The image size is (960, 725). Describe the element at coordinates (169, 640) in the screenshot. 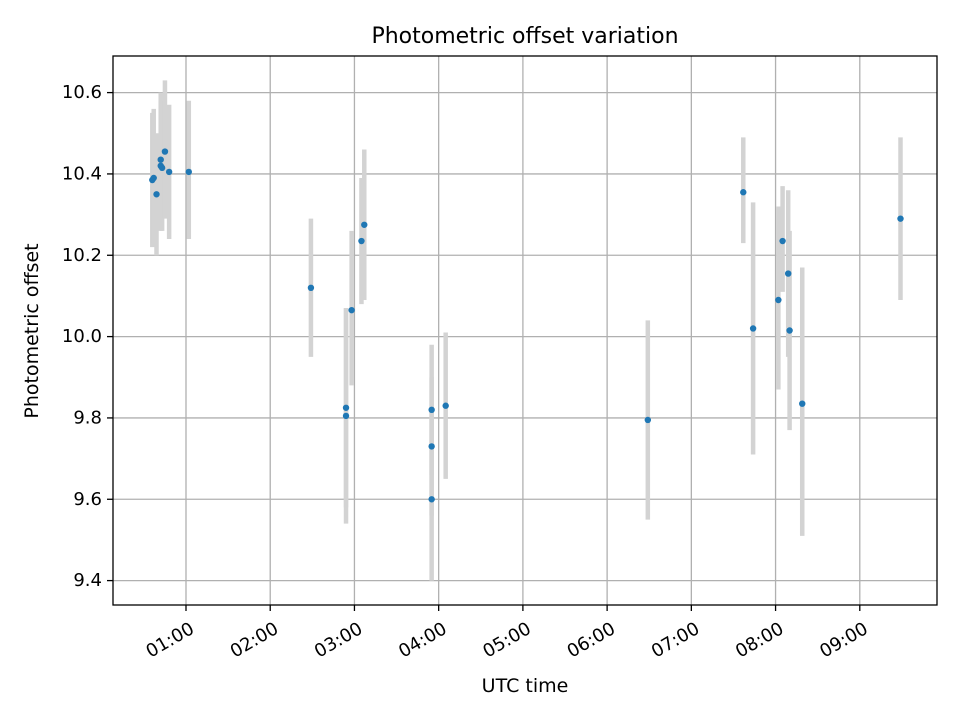

I see `x-tick-label: 01:00` at that location.